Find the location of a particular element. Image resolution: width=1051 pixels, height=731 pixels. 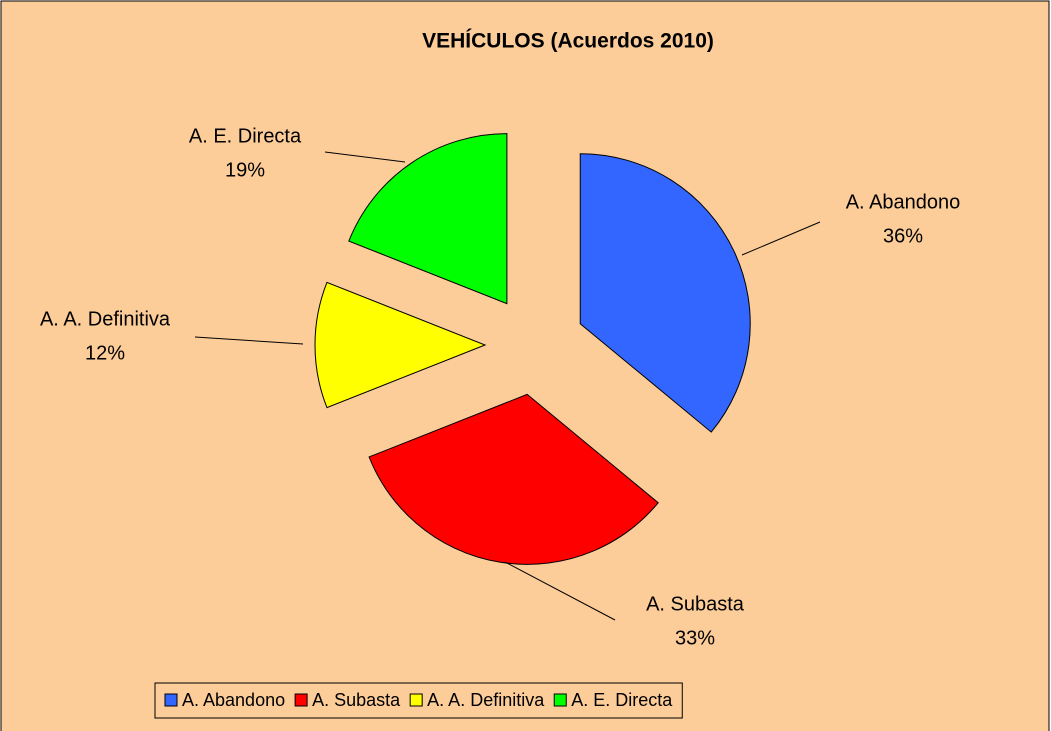

data-label-value: 36% is located at coordinates (903, 236).